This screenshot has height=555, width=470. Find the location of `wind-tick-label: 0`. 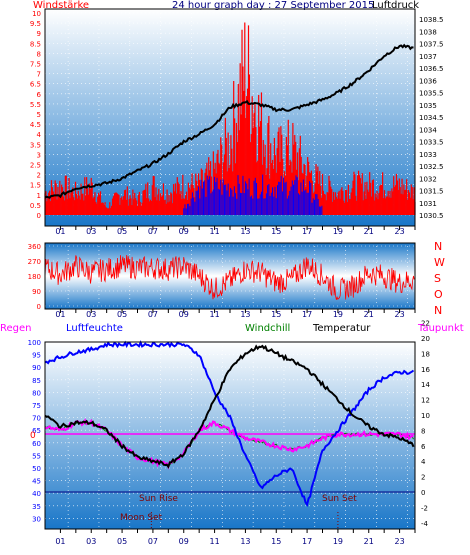

wind-tick-label: 0 is located at coordinates (39, 216).